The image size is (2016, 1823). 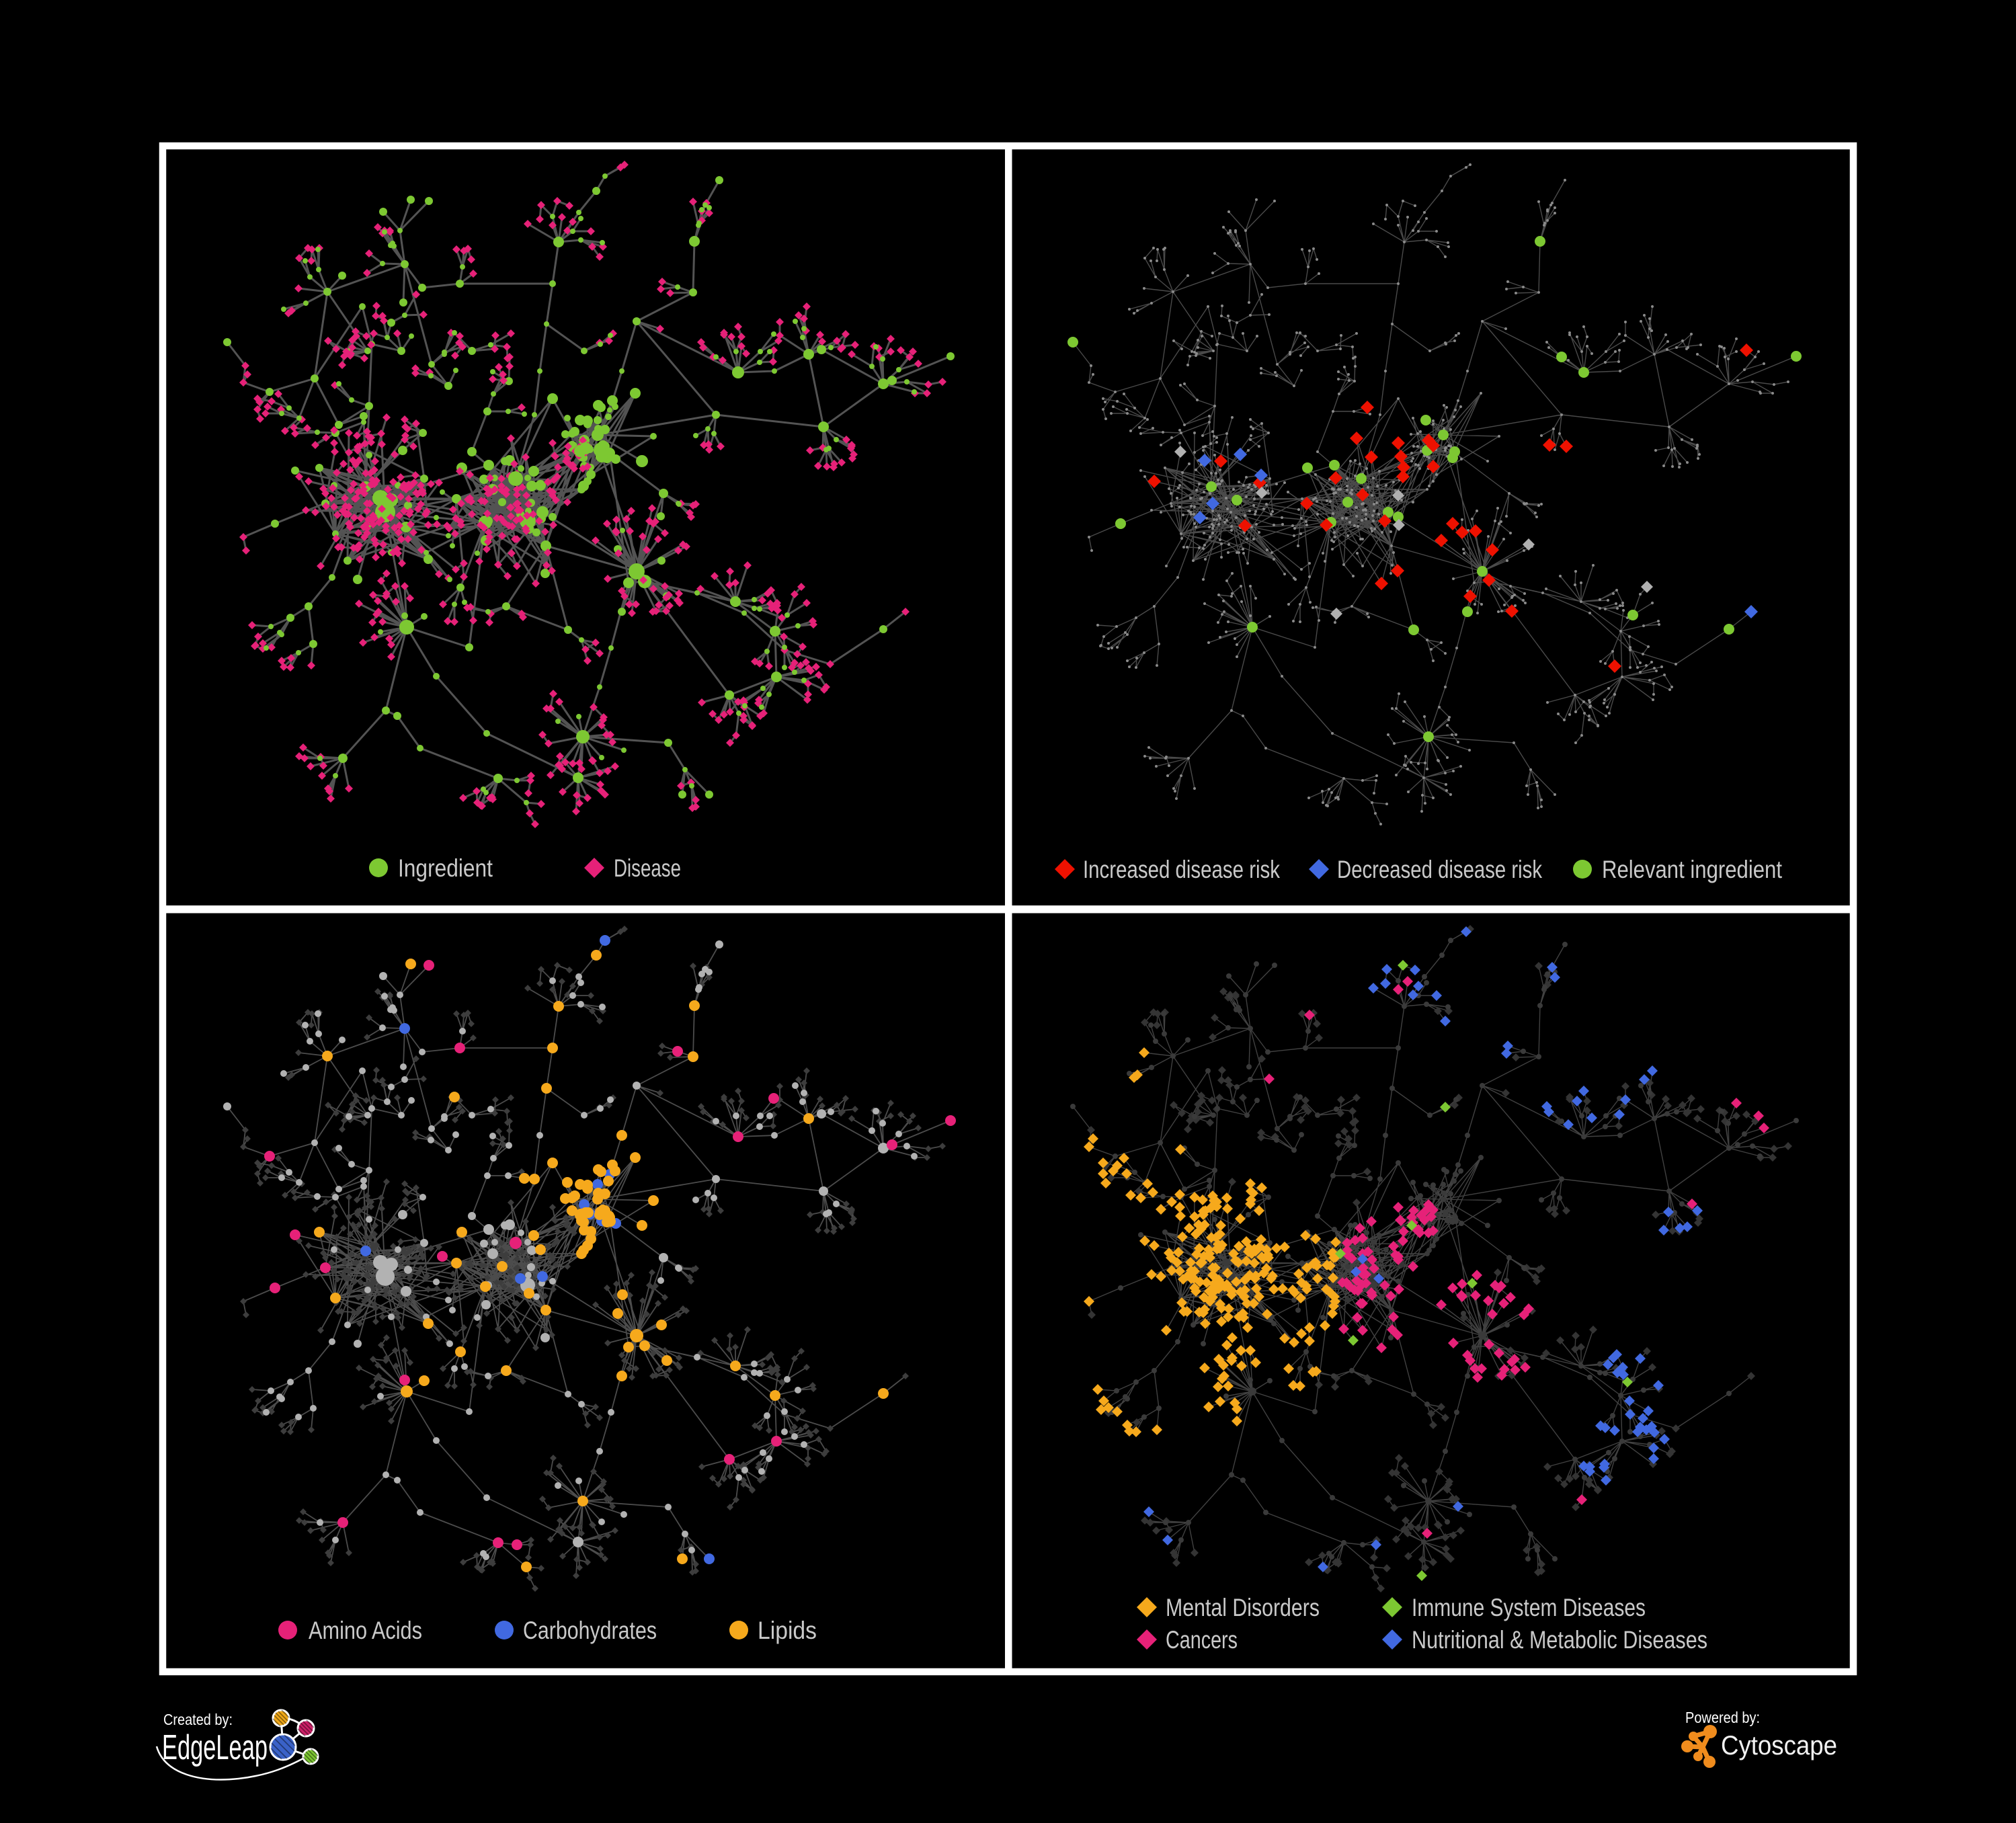 What do you see at coordinates (647, 868) in the screenshot?
I see `svg-text: Disease` at bounding box center [647, 868].